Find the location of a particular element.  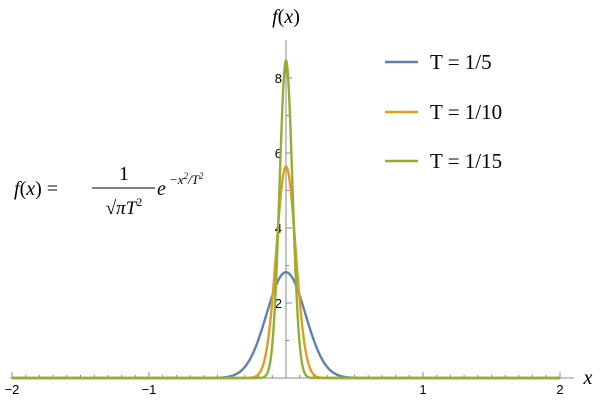

legend-label-2: T = 1/10 is located at coordinates (466, 112).